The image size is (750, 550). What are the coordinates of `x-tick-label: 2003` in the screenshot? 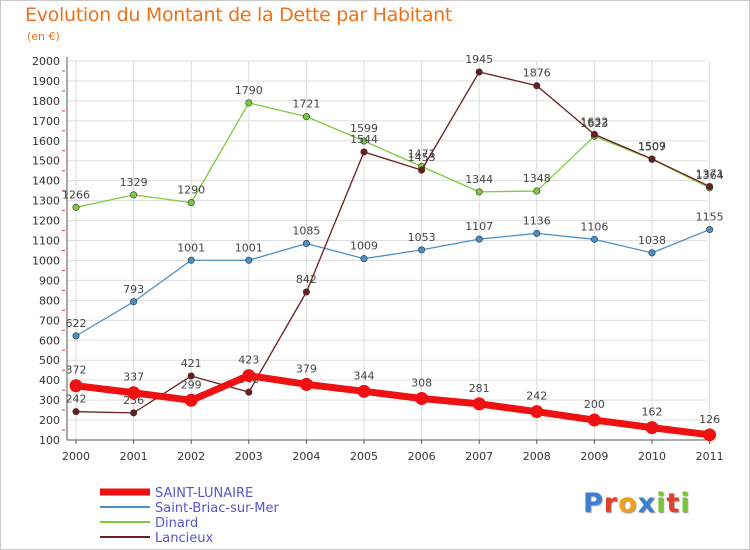 It's located at (249, 456).